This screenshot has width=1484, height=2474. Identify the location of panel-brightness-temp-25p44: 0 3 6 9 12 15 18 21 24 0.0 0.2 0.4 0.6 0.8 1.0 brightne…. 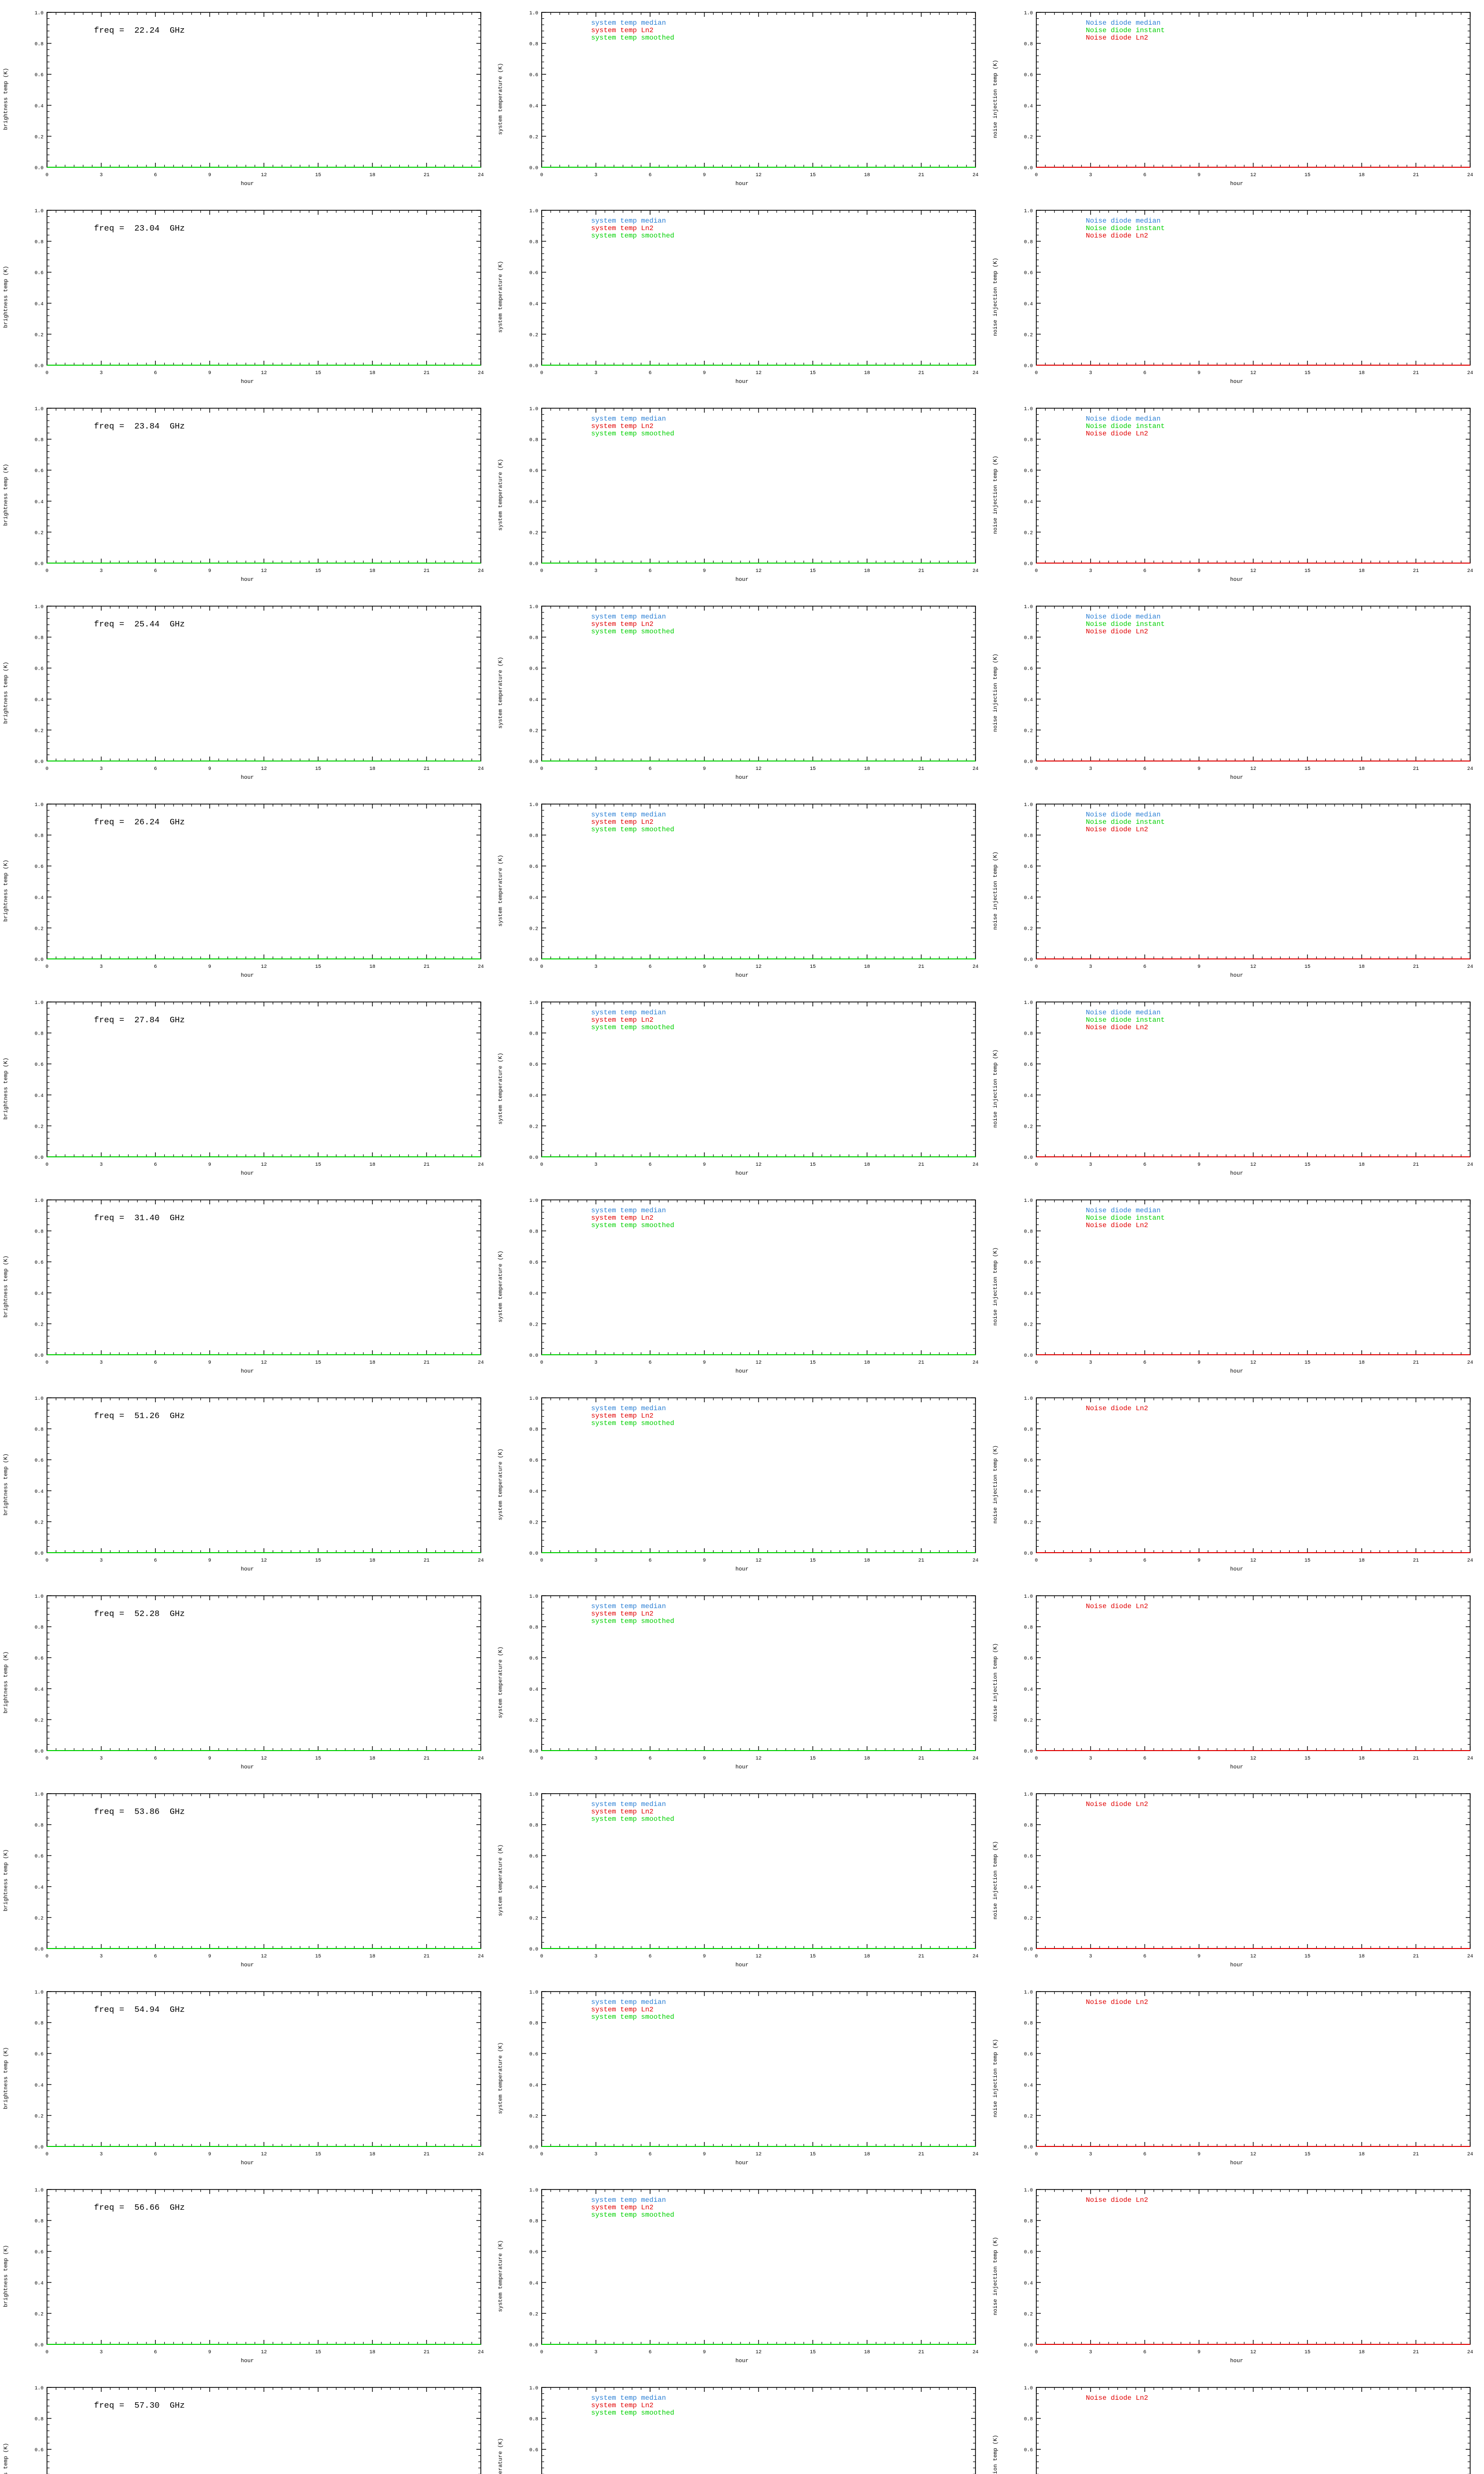
(247, 693).